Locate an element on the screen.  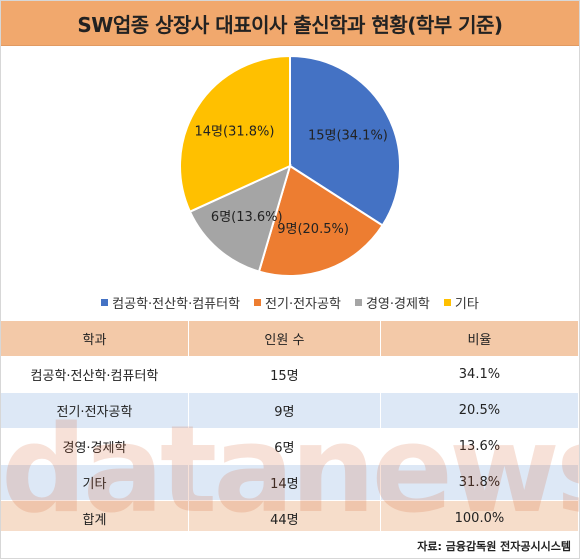
header-department: 학과 is located at coordinates (95, 339).